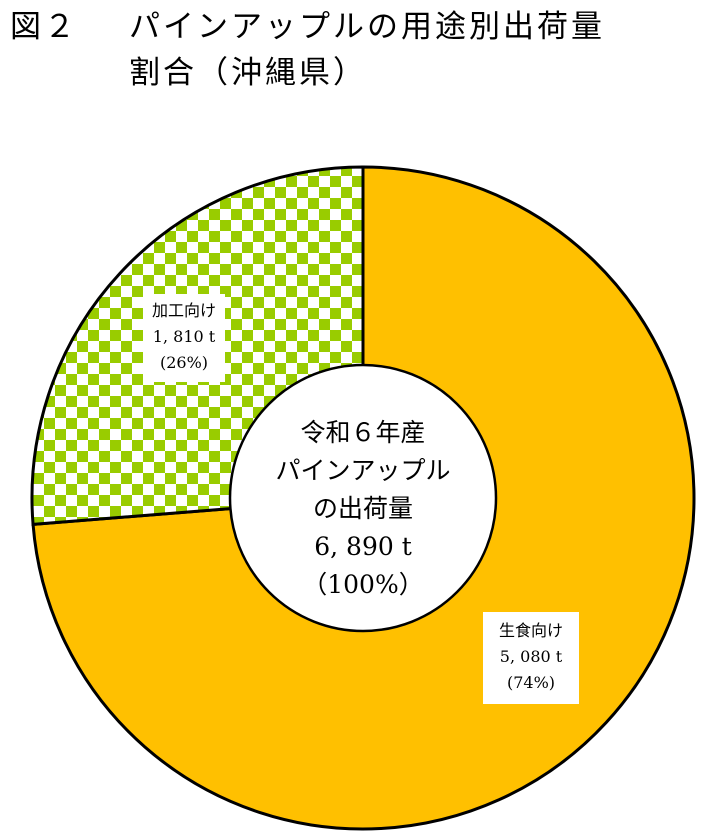 The image size is (708, 833). I want to click on title-line-2: 割合（沖縄県）, so click(248, 73).